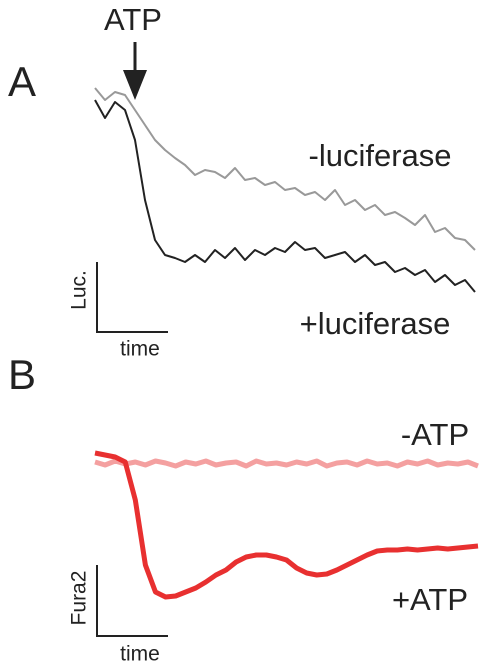 Image resolution: width=486 pixels, height=671 pixels. Describe the element at coordinates (286, 463) in the screenshot. I see `trace` at that location.